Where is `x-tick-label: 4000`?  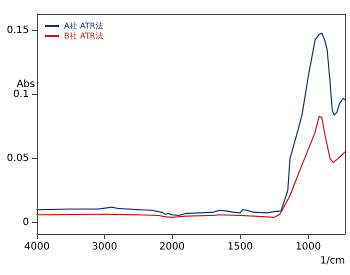
x-tick-label: 4000 is located at coordinates (37, 247).